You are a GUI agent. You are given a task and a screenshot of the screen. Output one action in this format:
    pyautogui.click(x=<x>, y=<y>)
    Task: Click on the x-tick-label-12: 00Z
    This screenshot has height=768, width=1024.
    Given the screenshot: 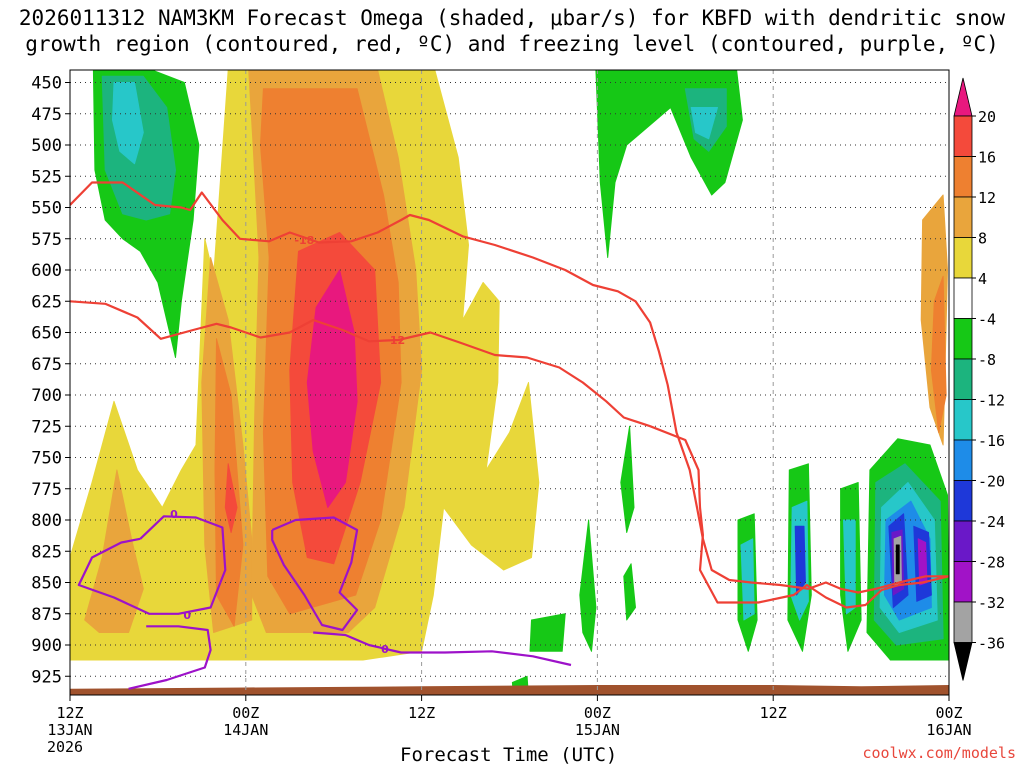 What is the action you would take?
    pyautogui.click(x=245, y=713)
    